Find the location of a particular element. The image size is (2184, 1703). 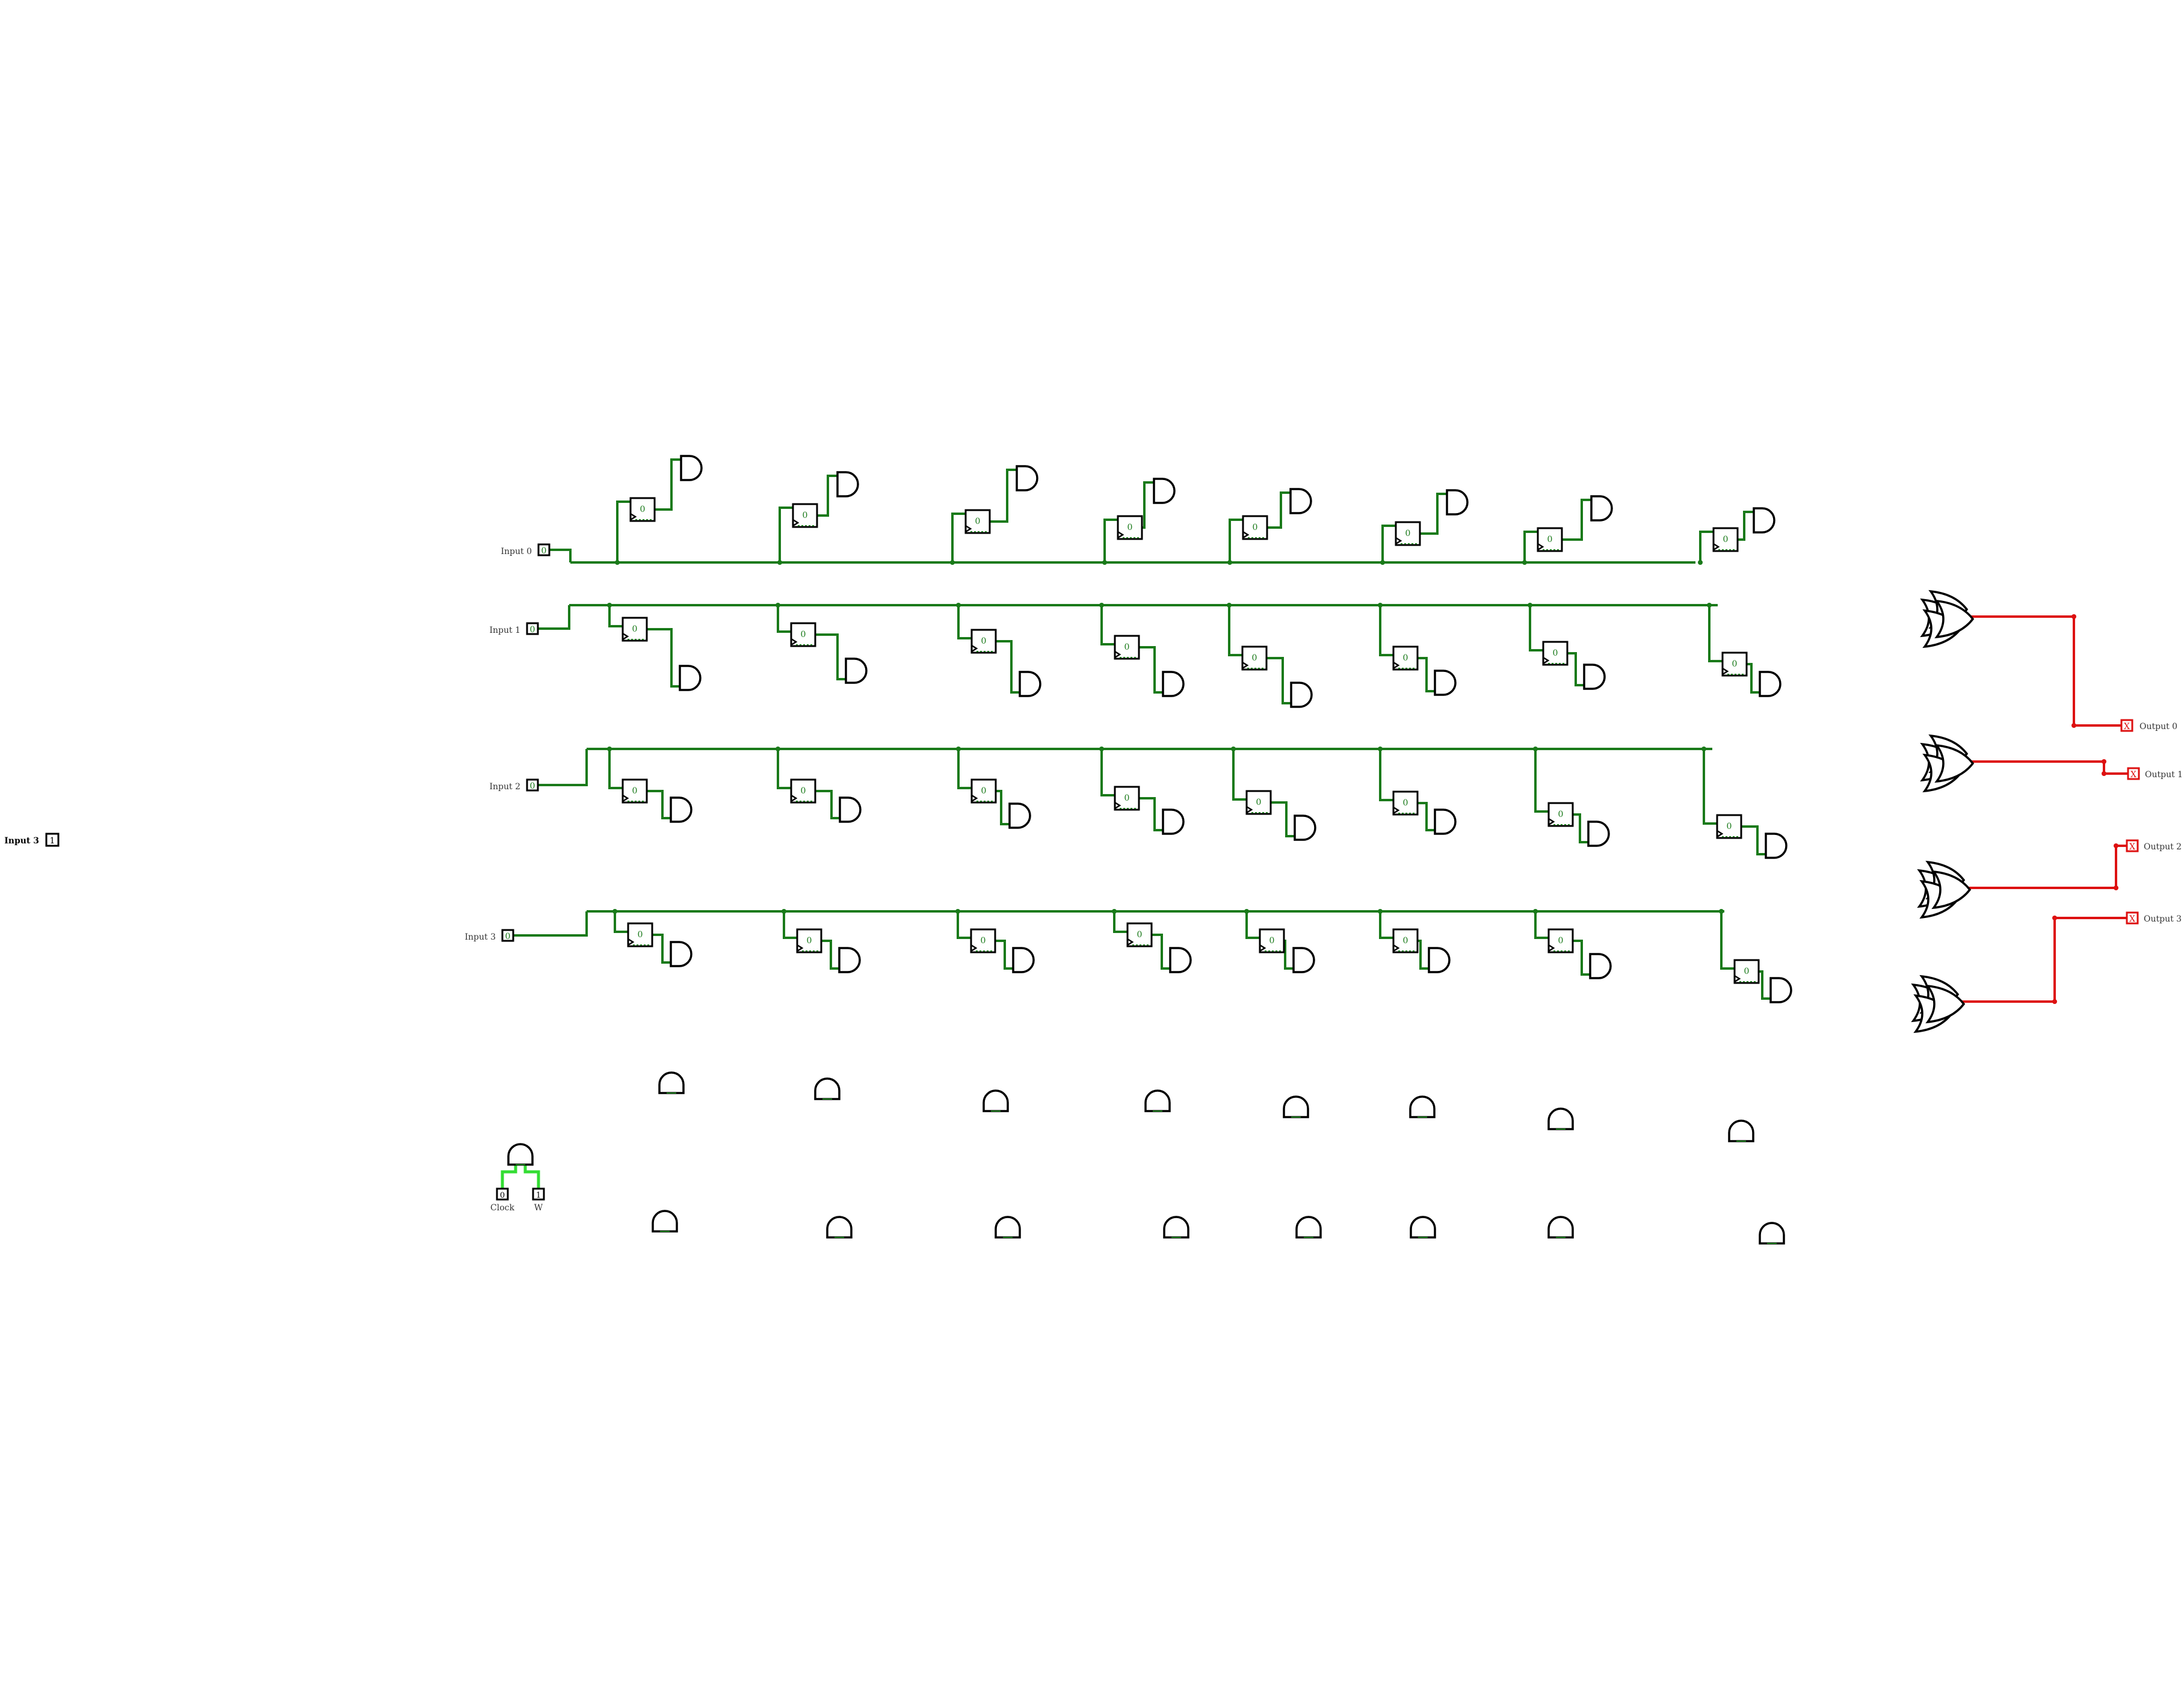

register-r2-c7: 0 is located at coordinates (1729, 826).